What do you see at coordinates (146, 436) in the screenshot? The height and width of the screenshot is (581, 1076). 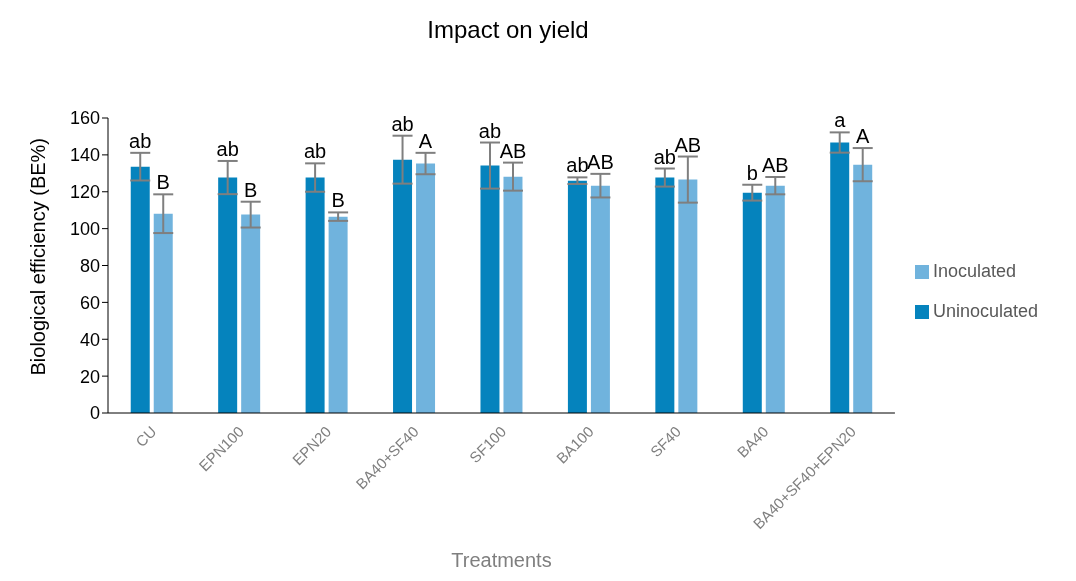 I see `x-tick-label: CU` at bounding box center [146, 436].